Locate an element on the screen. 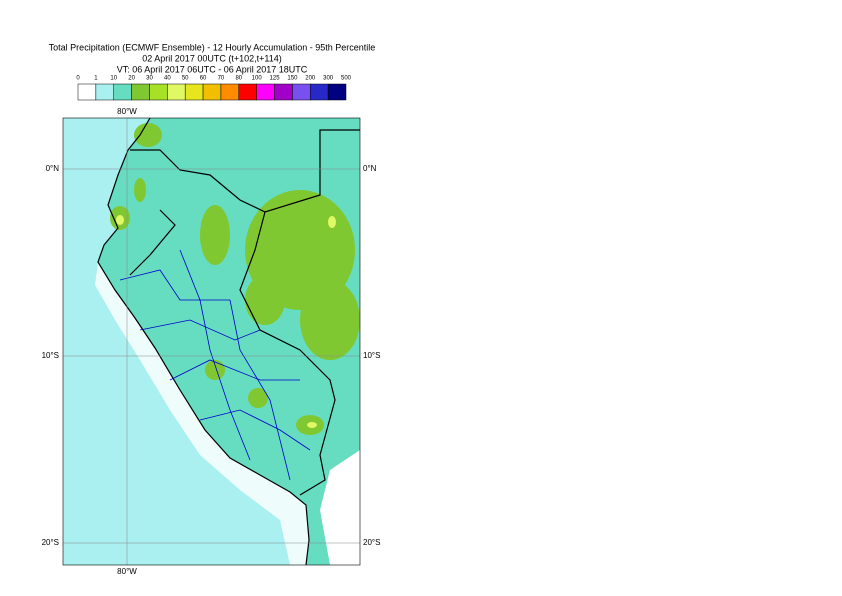 The height and width of the screenshot is (596, 842). legend: 0 1 10 20 30 40 50 60 70 80 100 125 150 200 300 500 is located at coordinates (214, 88).